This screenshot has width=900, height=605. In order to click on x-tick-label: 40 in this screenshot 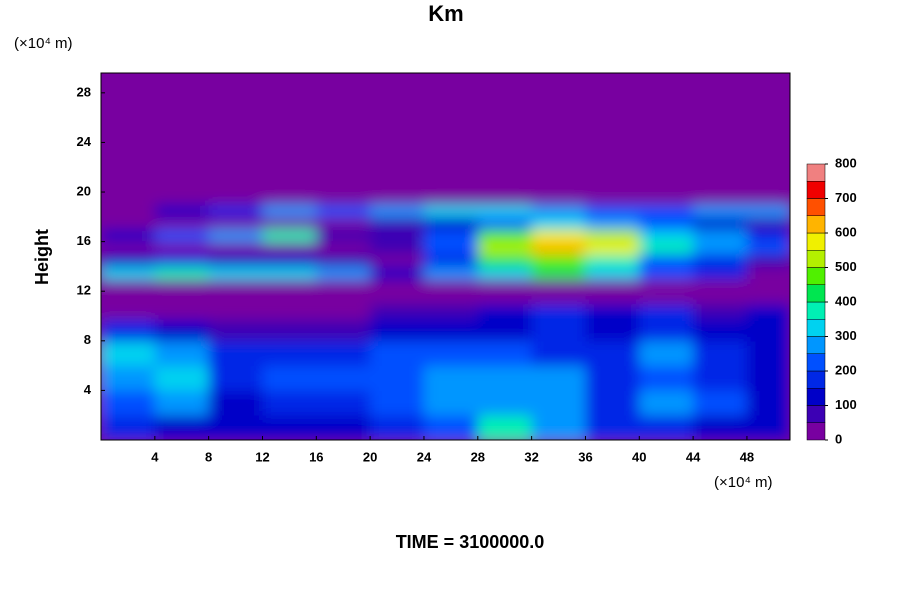, I will do `click(639, 456)`.